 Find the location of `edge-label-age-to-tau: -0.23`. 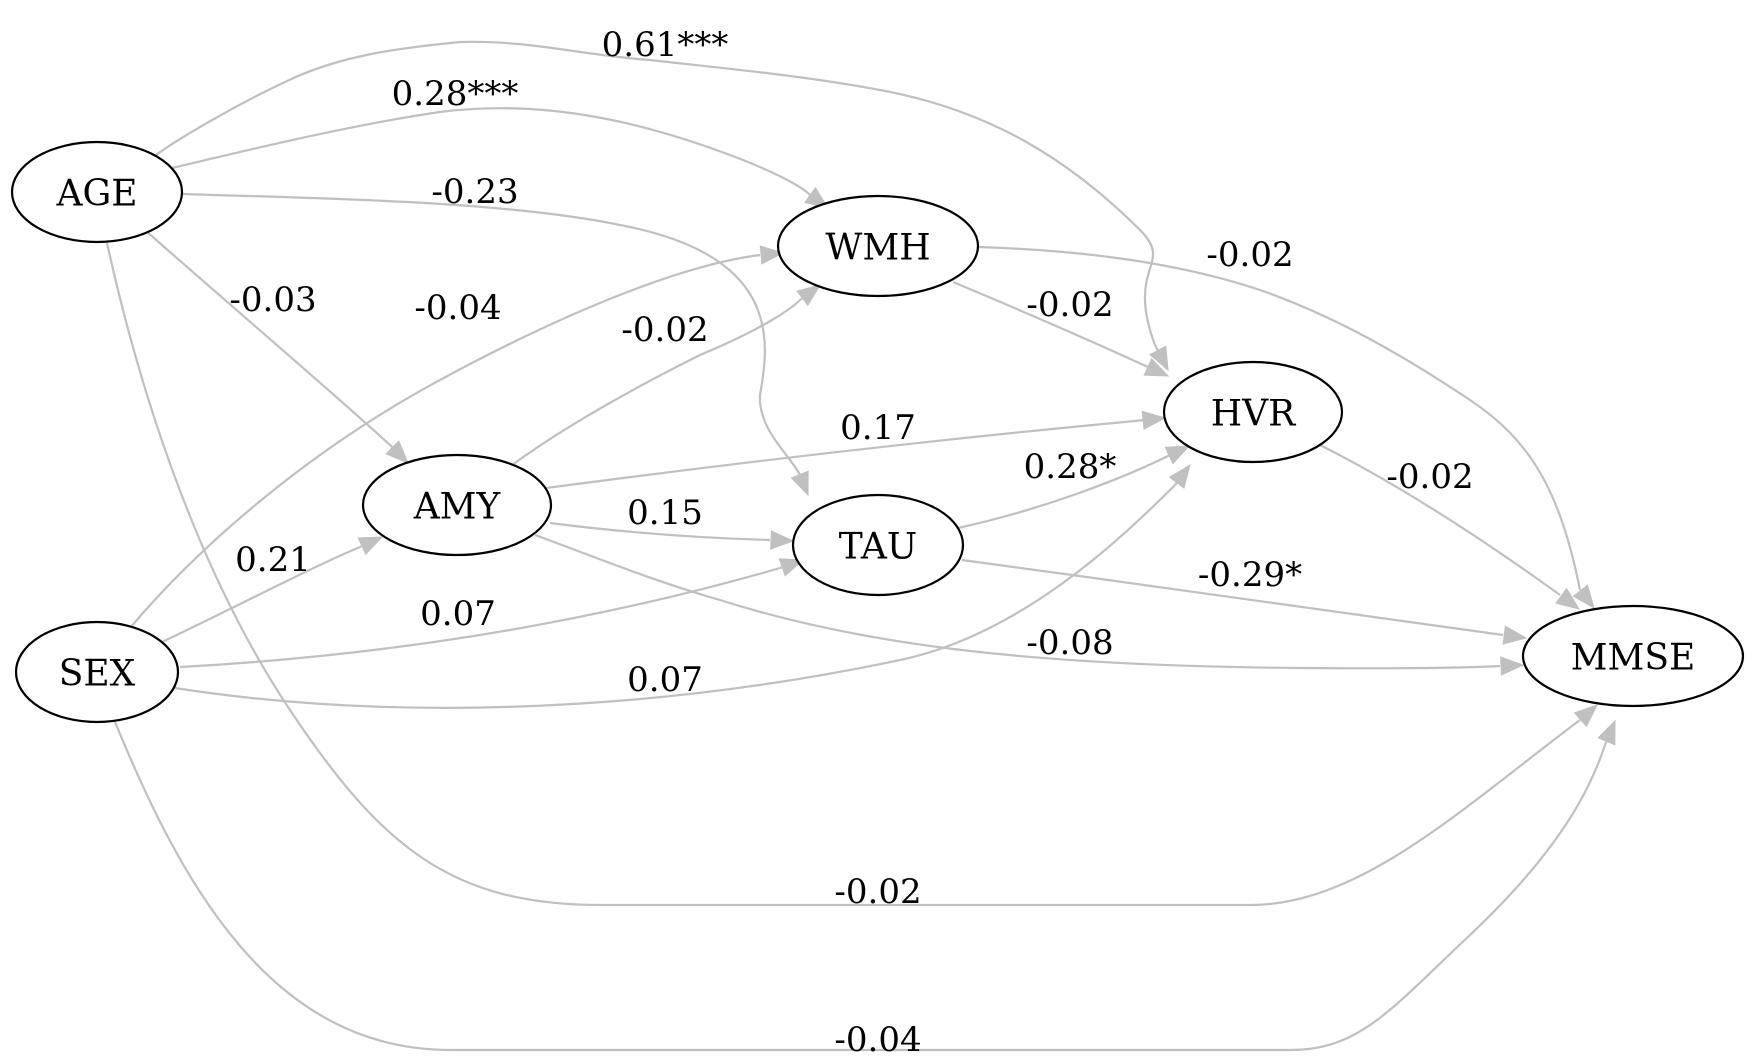

edge-label-age-to-tau: -0.23 is located at coordinates (474, 192).